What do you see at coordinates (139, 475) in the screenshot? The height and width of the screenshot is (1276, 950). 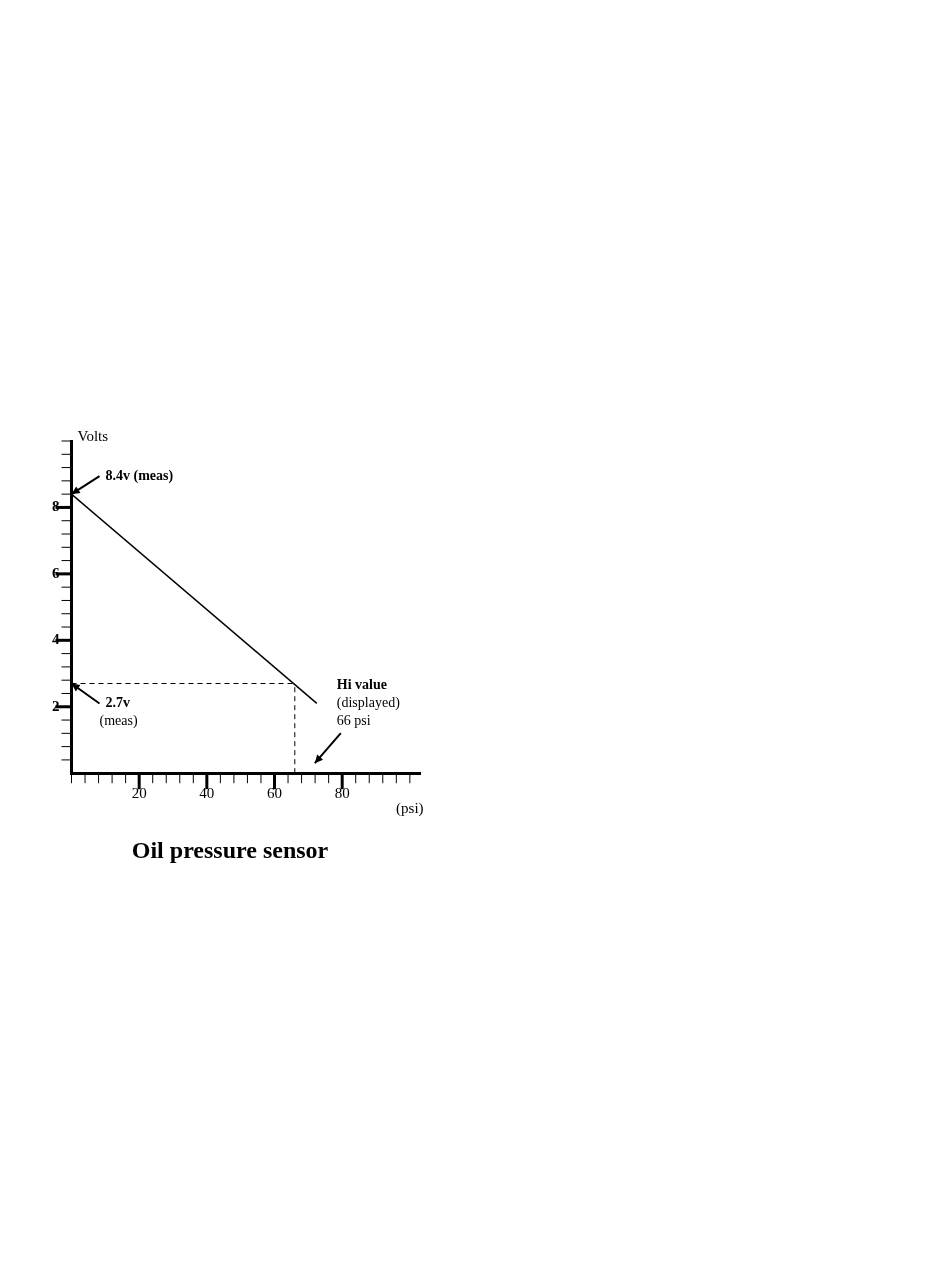 I see `annotation: 8.4v (meas)` at bounding box center [139, 475].